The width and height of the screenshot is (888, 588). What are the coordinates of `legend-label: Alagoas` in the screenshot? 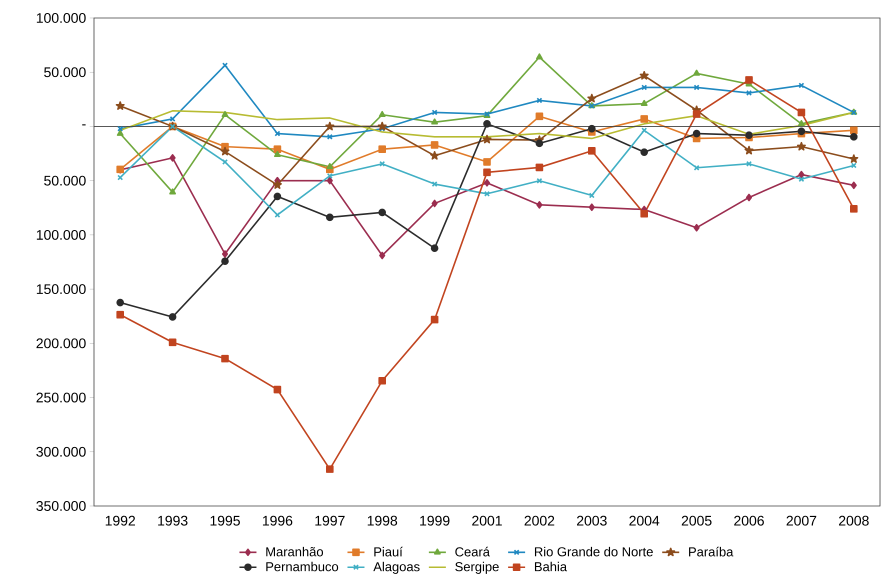 It's located at (396, 568).